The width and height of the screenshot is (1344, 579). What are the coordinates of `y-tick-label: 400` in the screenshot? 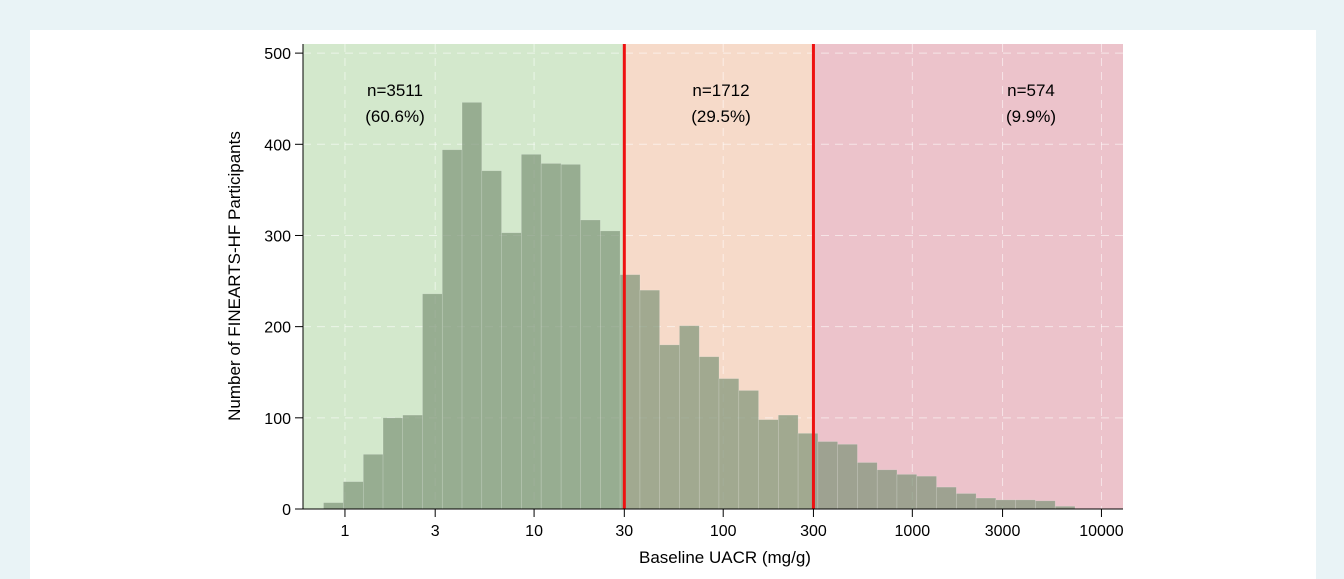 It's located at (277, 145).